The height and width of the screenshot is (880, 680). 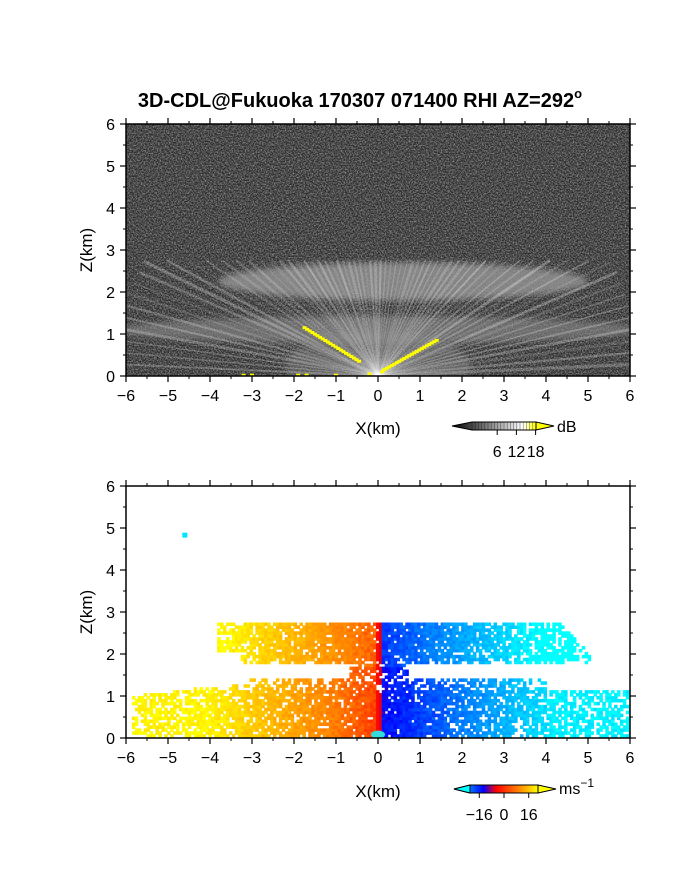 I want to click on reflectivity-ytick-label: 6, so click(x=110, y=125).